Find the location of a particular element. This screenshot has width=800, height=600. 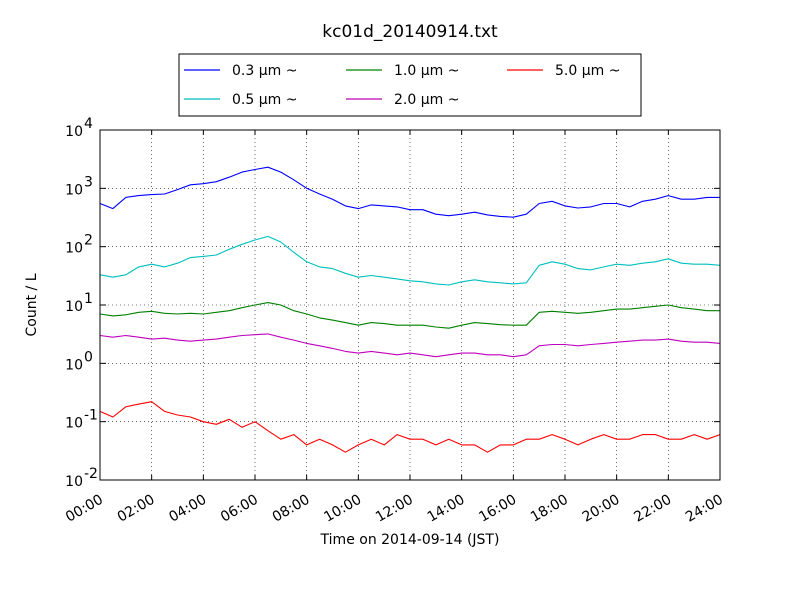

legend: 0.3 μm ~ 0.5 μm ~ 1.0 μm ~ 2.0 μm ~ 5.0 μm ~ is located at coordinates (410, 85).